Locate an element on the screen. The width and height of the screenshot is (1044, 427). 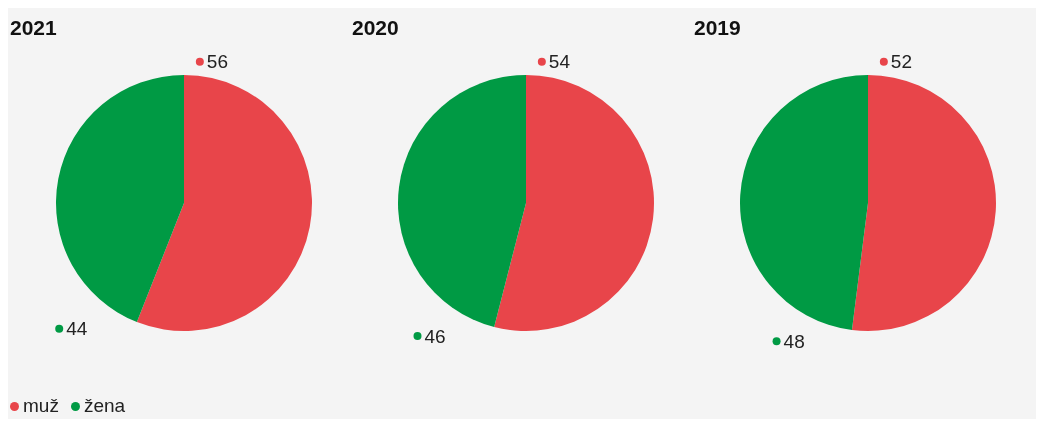
legend-label: muž is located at coordinates (40, 406).